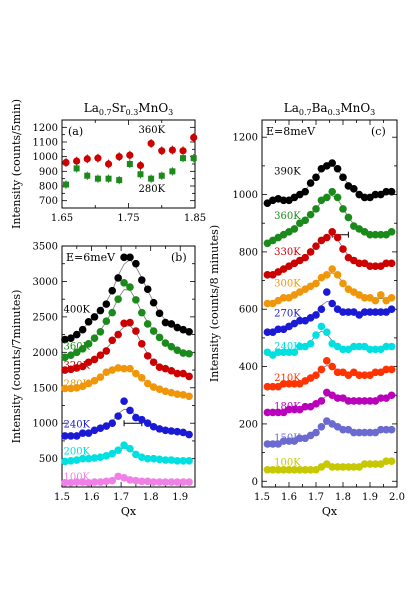 This screenshot has height=611, width=415. I want to click on series-270K, so click(329, 312).